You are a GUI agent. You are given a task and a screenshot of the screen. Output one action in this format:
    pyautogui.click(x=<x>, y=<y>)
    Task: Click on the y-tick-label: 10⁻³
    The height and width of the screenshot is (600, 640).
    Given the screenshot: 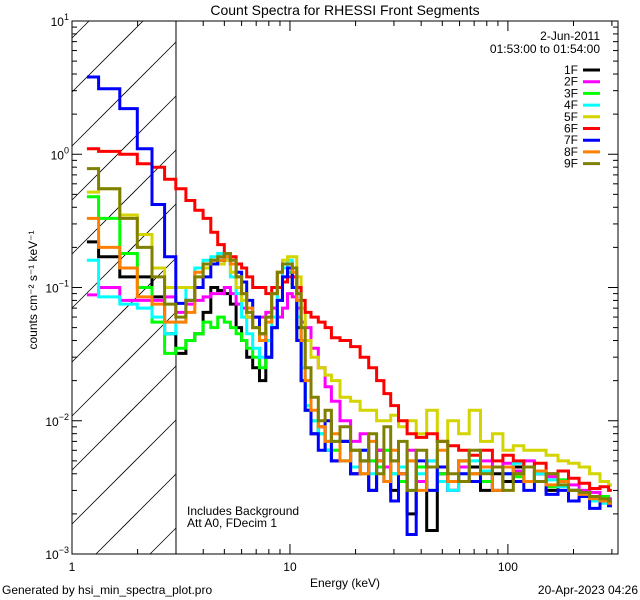 What is the action you would take?
    pyautogui.click(x=57, y=553)
    